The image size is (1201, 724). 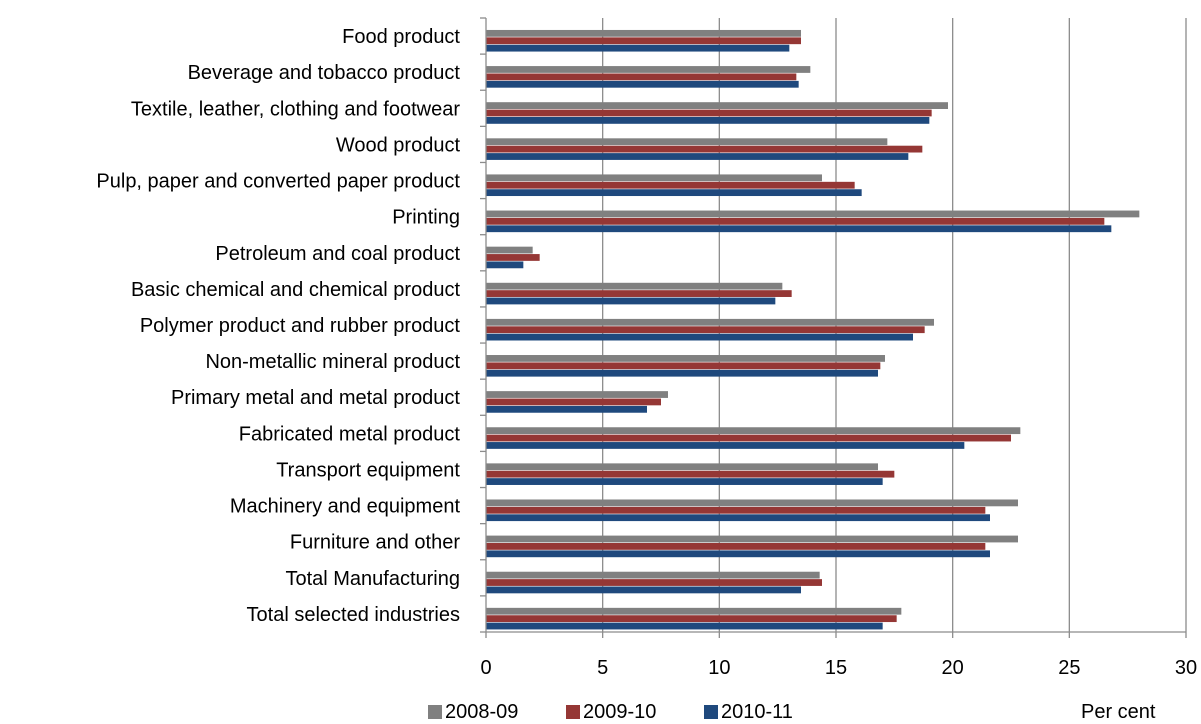 What do you see at coordinates (375, 543) in the screenshot?
I see `category-label: Furniture and other` at bounding box center [375, 543].